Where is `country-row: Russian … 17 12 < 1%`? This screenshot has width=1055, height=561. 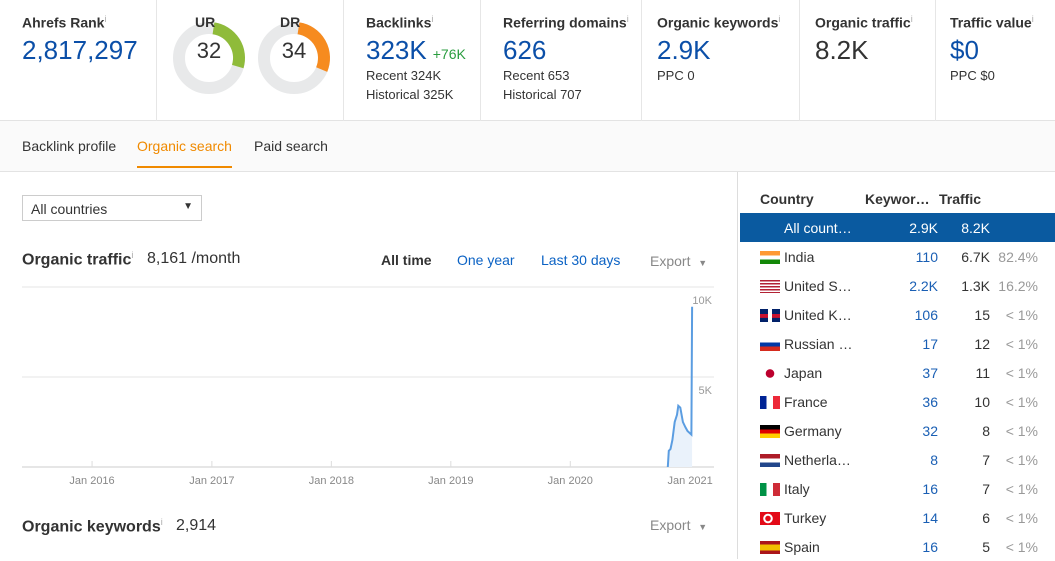 country-row: Russian … 17 12 < 1% is located at coordinates (897, 343).